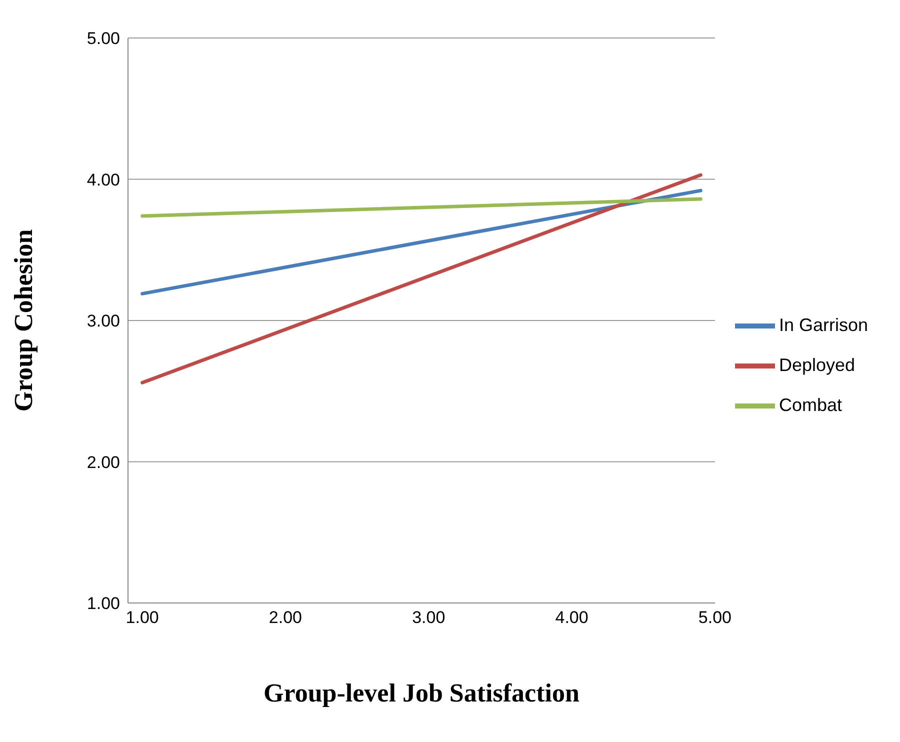 This screenshot has height=742, width=900. What do you see at coordinates (571, 618) in the screenshot?
I see `x-tick-label: 4.00` at bounding box center [571, 618].